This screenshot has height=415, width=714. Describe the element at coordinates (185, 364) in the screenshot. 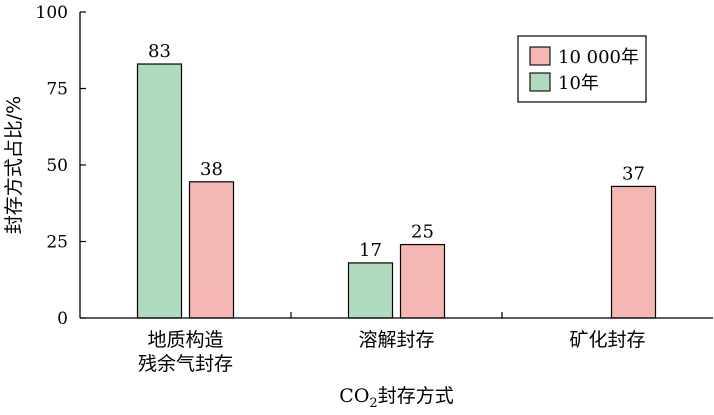

I see `x-category-label: 残余气封存` at that location.